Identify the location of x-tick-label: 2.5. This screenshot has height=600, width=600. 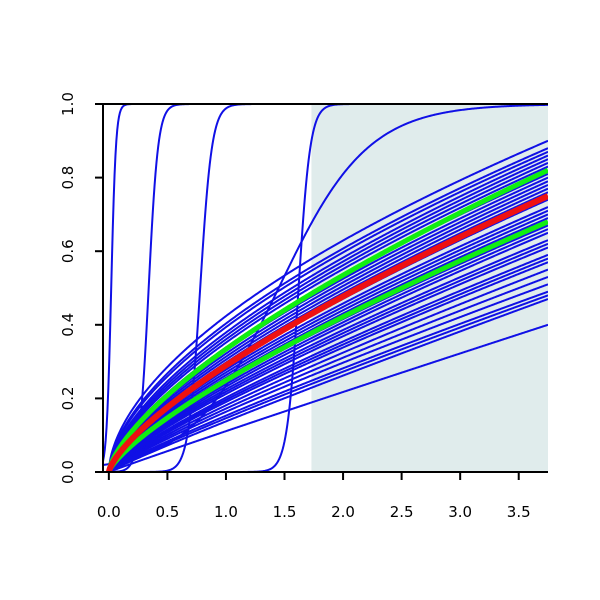
(402, 512).